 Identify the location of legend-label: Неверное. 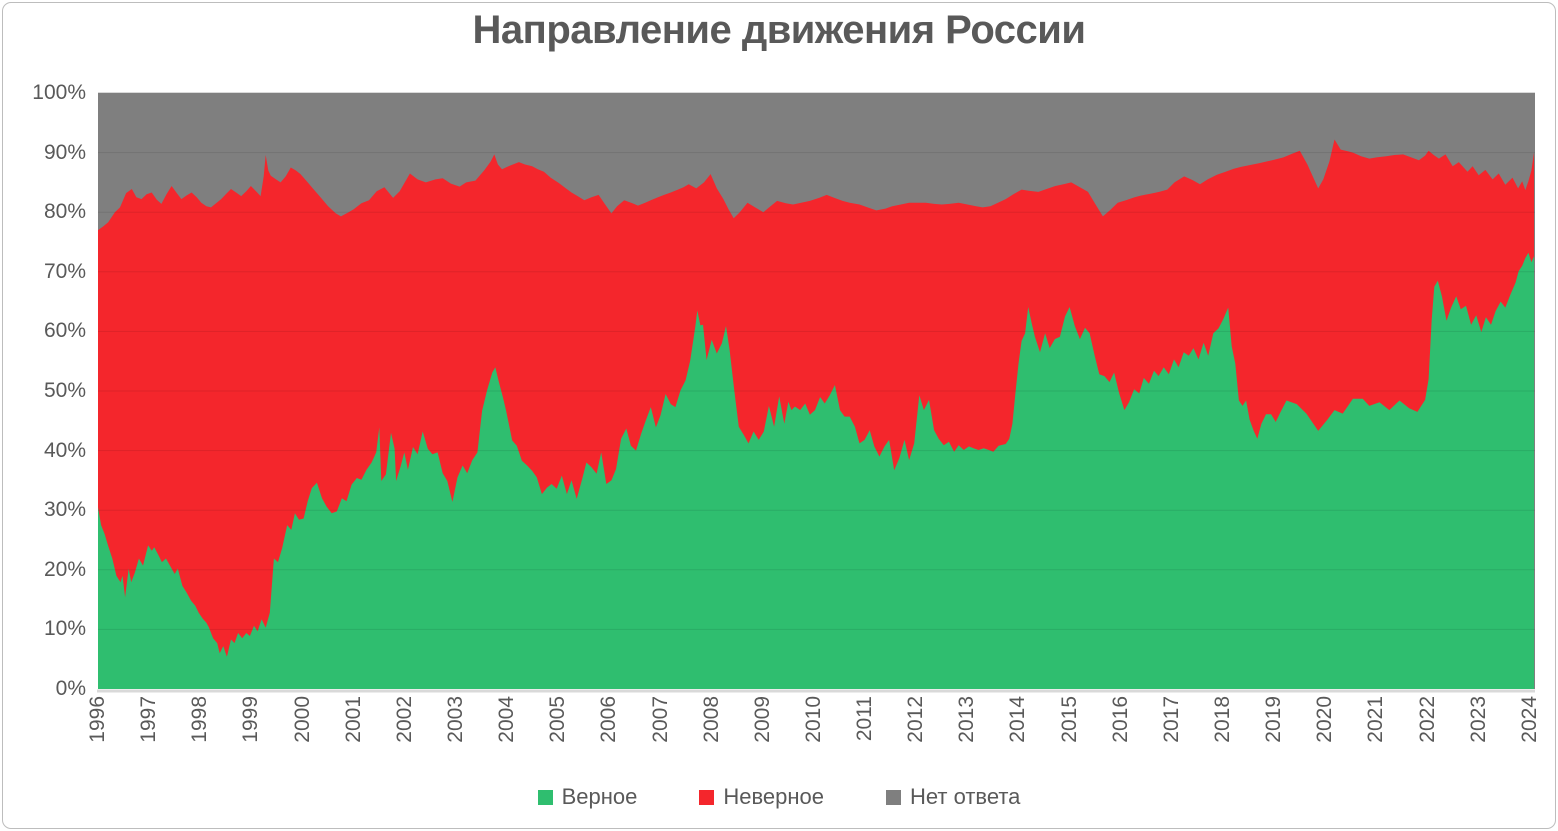
(773, 796).